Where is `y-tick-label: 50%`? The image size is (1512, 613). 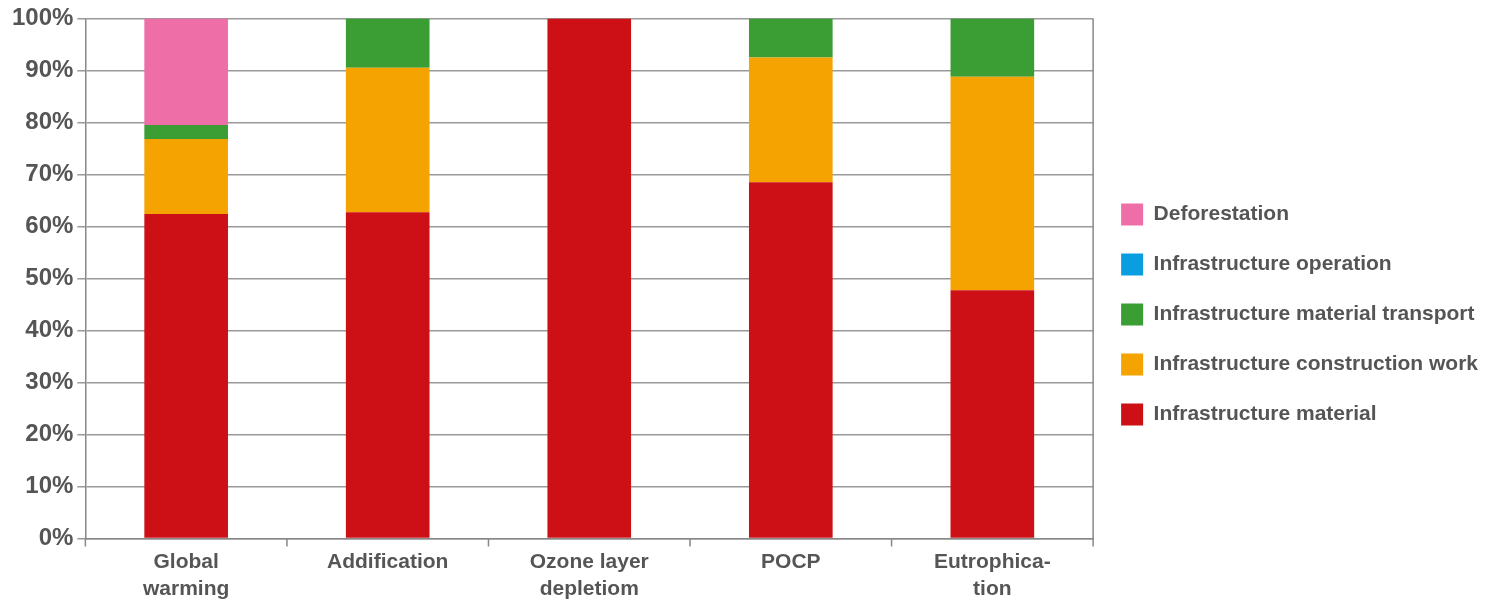 y-tick-label: 50% is located at coordinates (49, 277).